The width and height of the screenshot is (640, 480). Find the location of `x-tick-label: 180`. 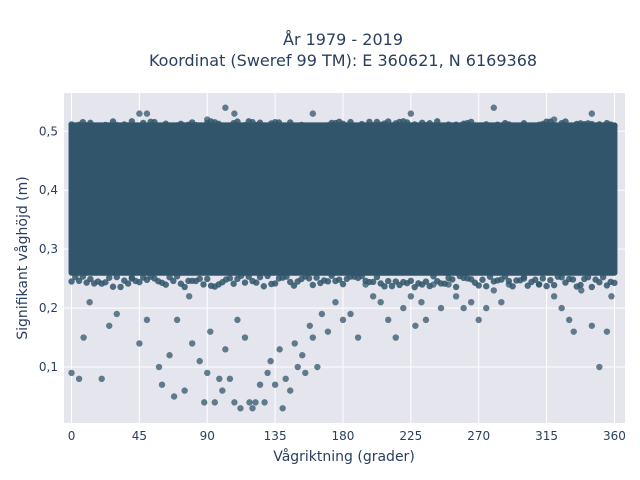

x-tick-label: 180 is located at coordinates (343, 436).